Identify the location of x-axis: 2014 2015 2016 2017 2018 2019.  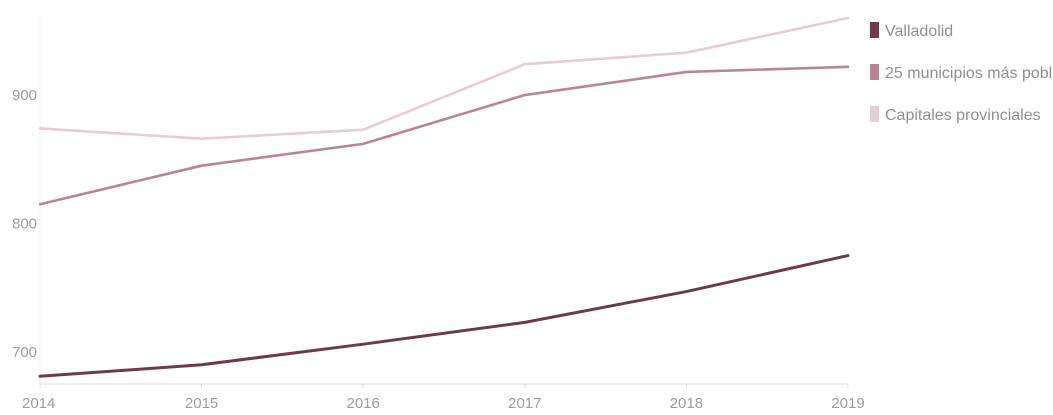
(443, 397).